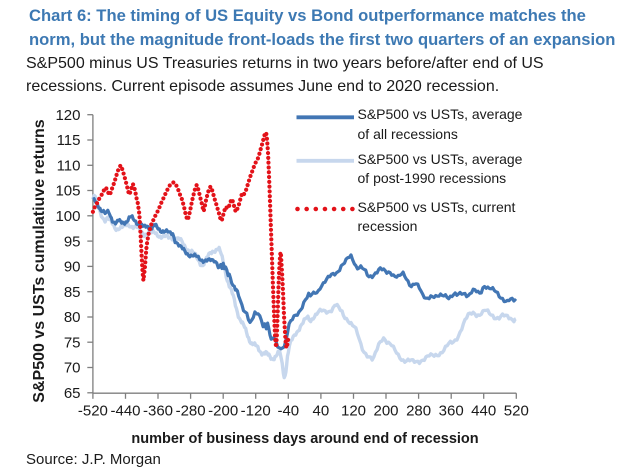 This screenshot has height=476, width=624. I want to click on svg-text: 440, so click(483, 411).